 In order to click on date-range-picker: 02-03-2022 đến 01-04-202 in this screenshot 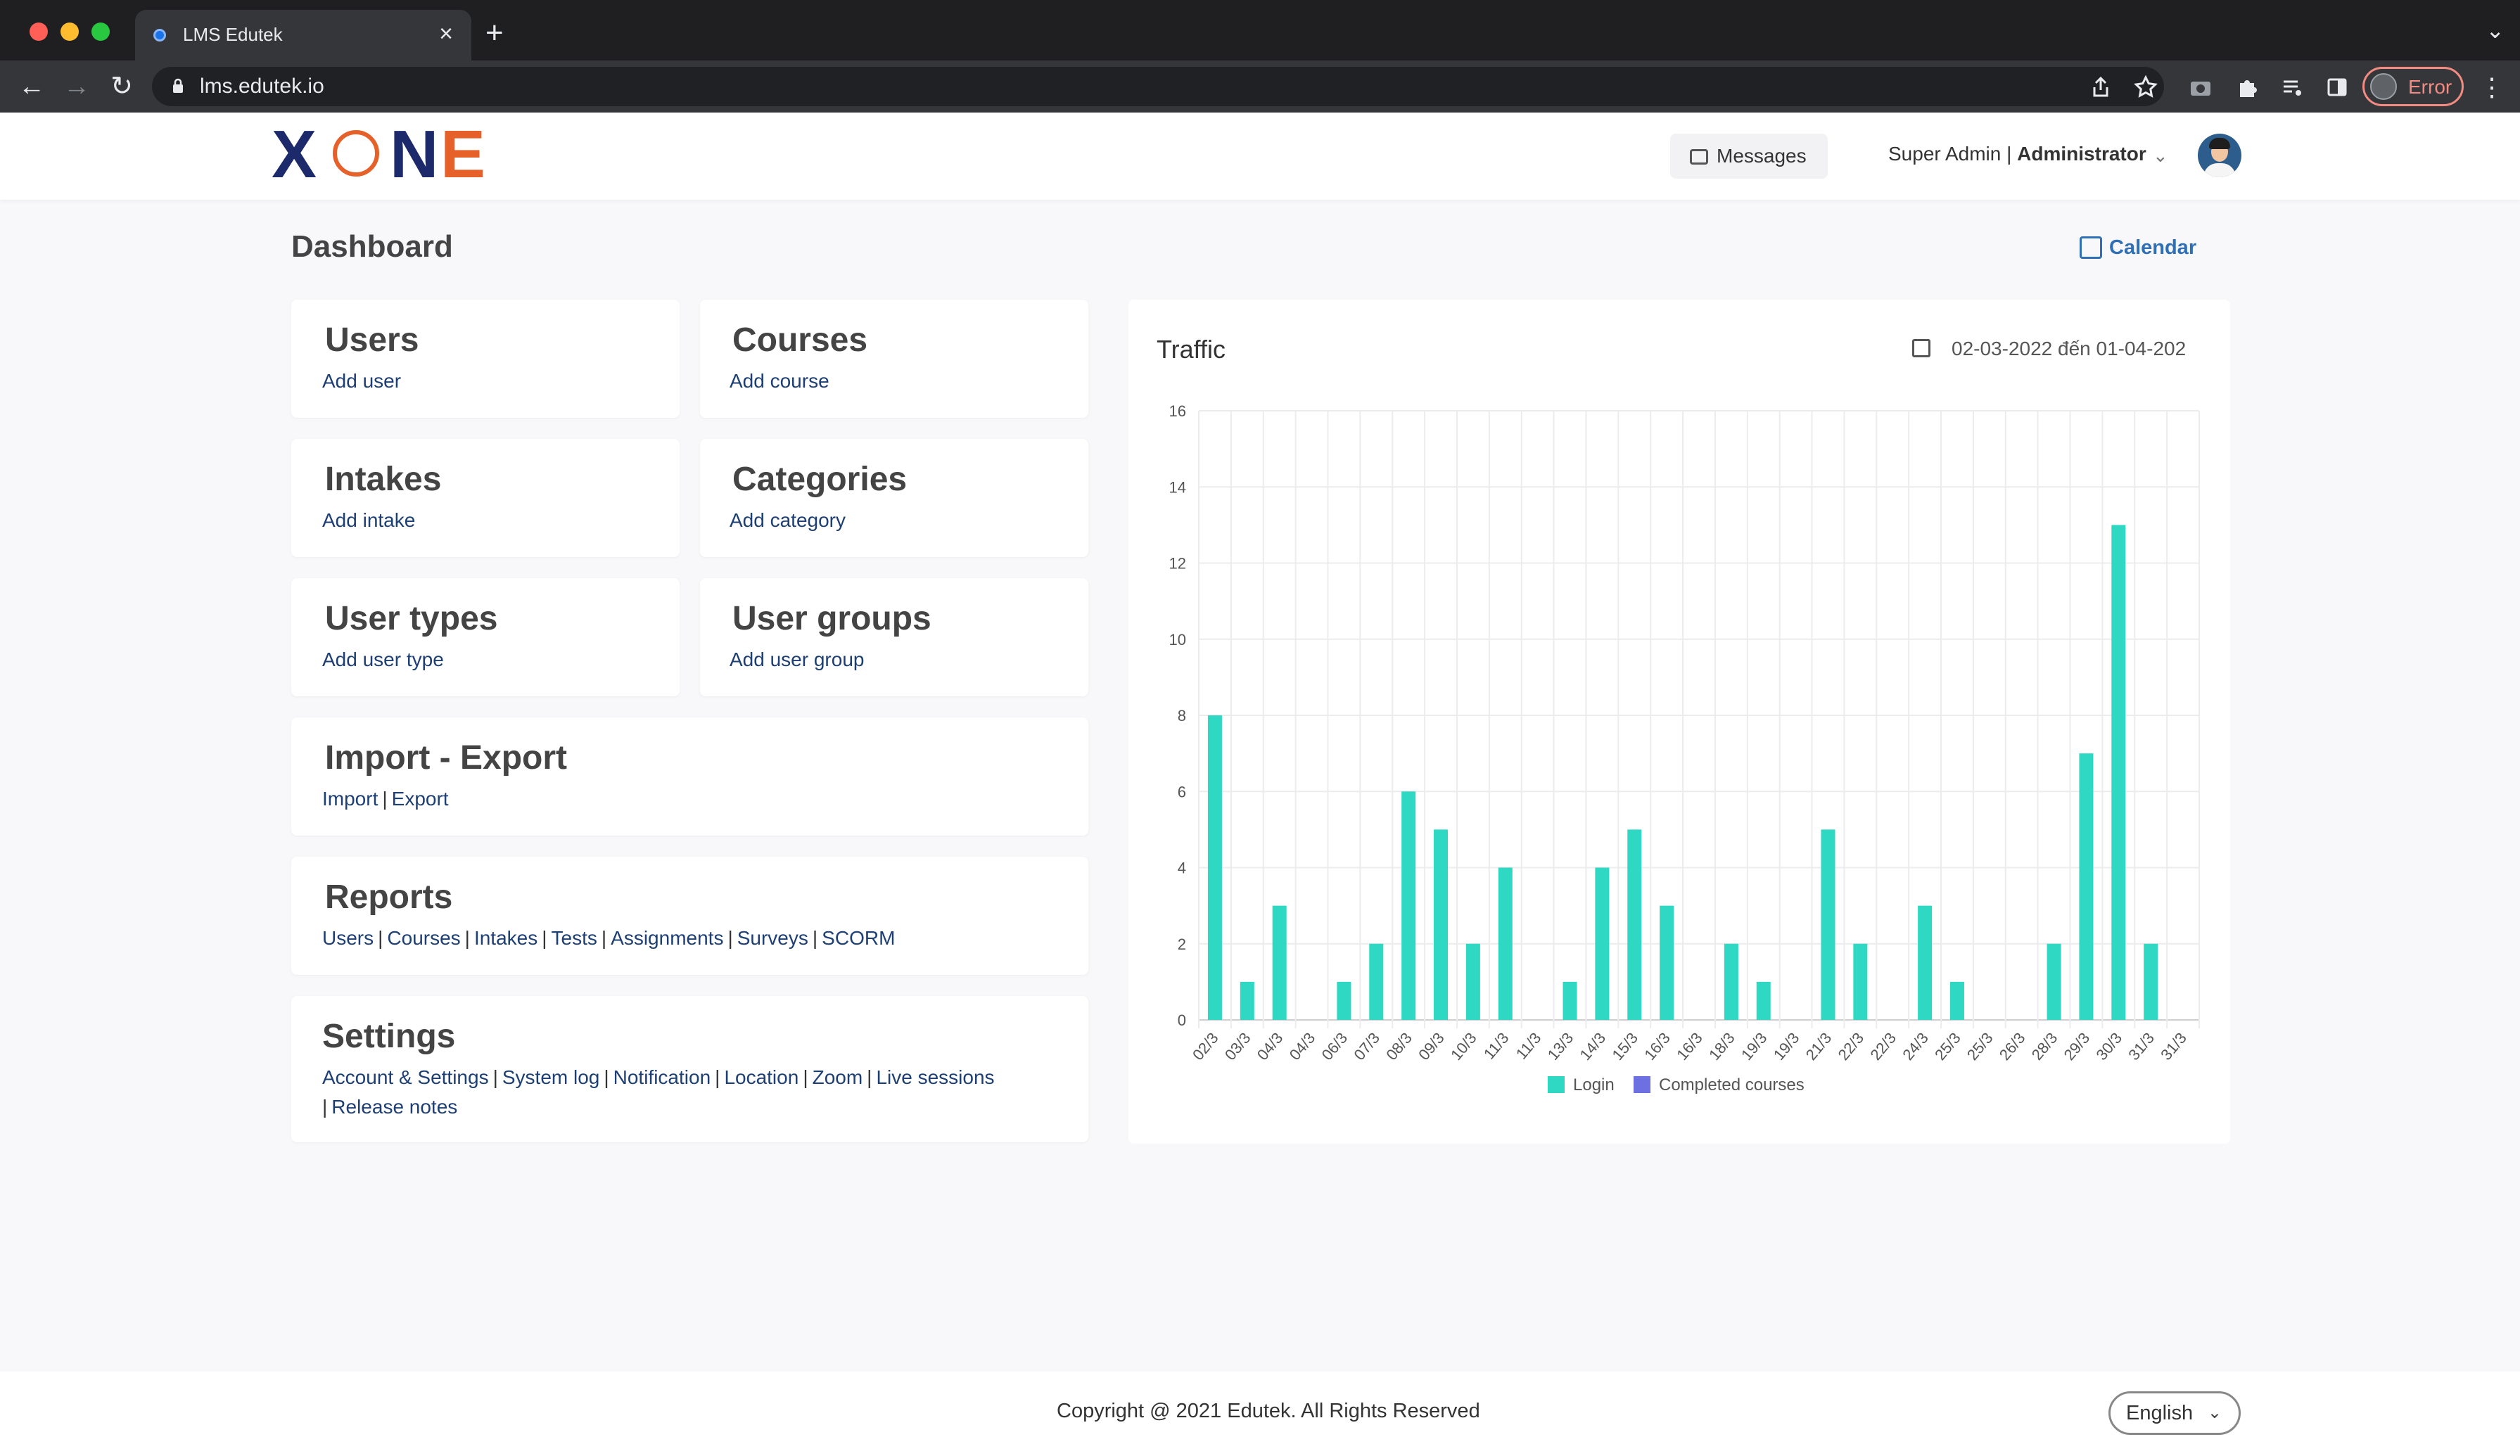, I will do `click(2049, 349)`.